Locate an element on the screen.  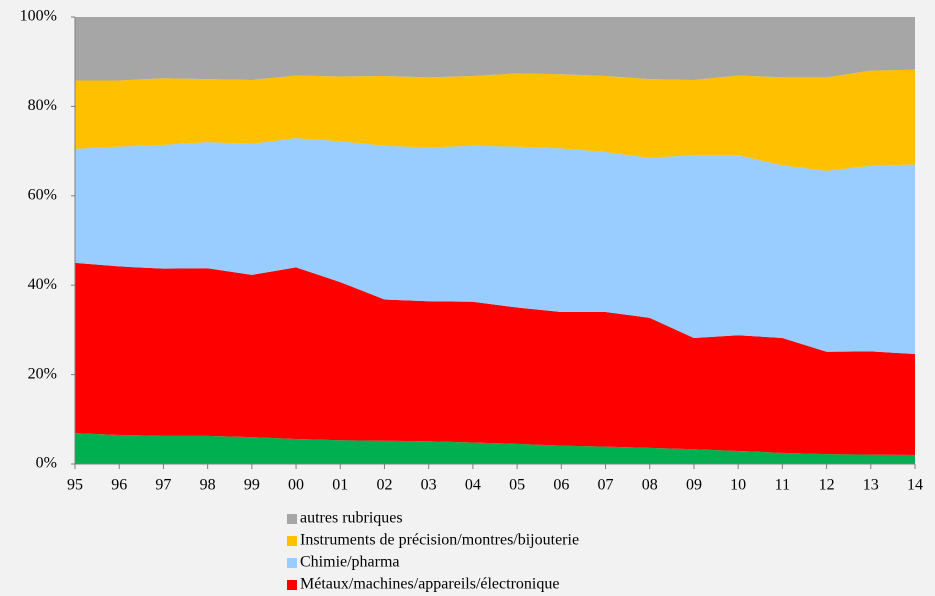
legend-label: autres rubriques is located at coordinates (351, 518).